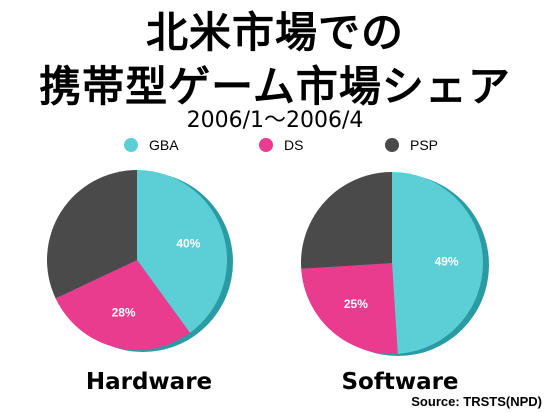 This screenshot has width=550, height=413. Describe the element at coordinates (188, 243) in the screenshot. I see `pie-label-hardware-gba: 40%` at that location.